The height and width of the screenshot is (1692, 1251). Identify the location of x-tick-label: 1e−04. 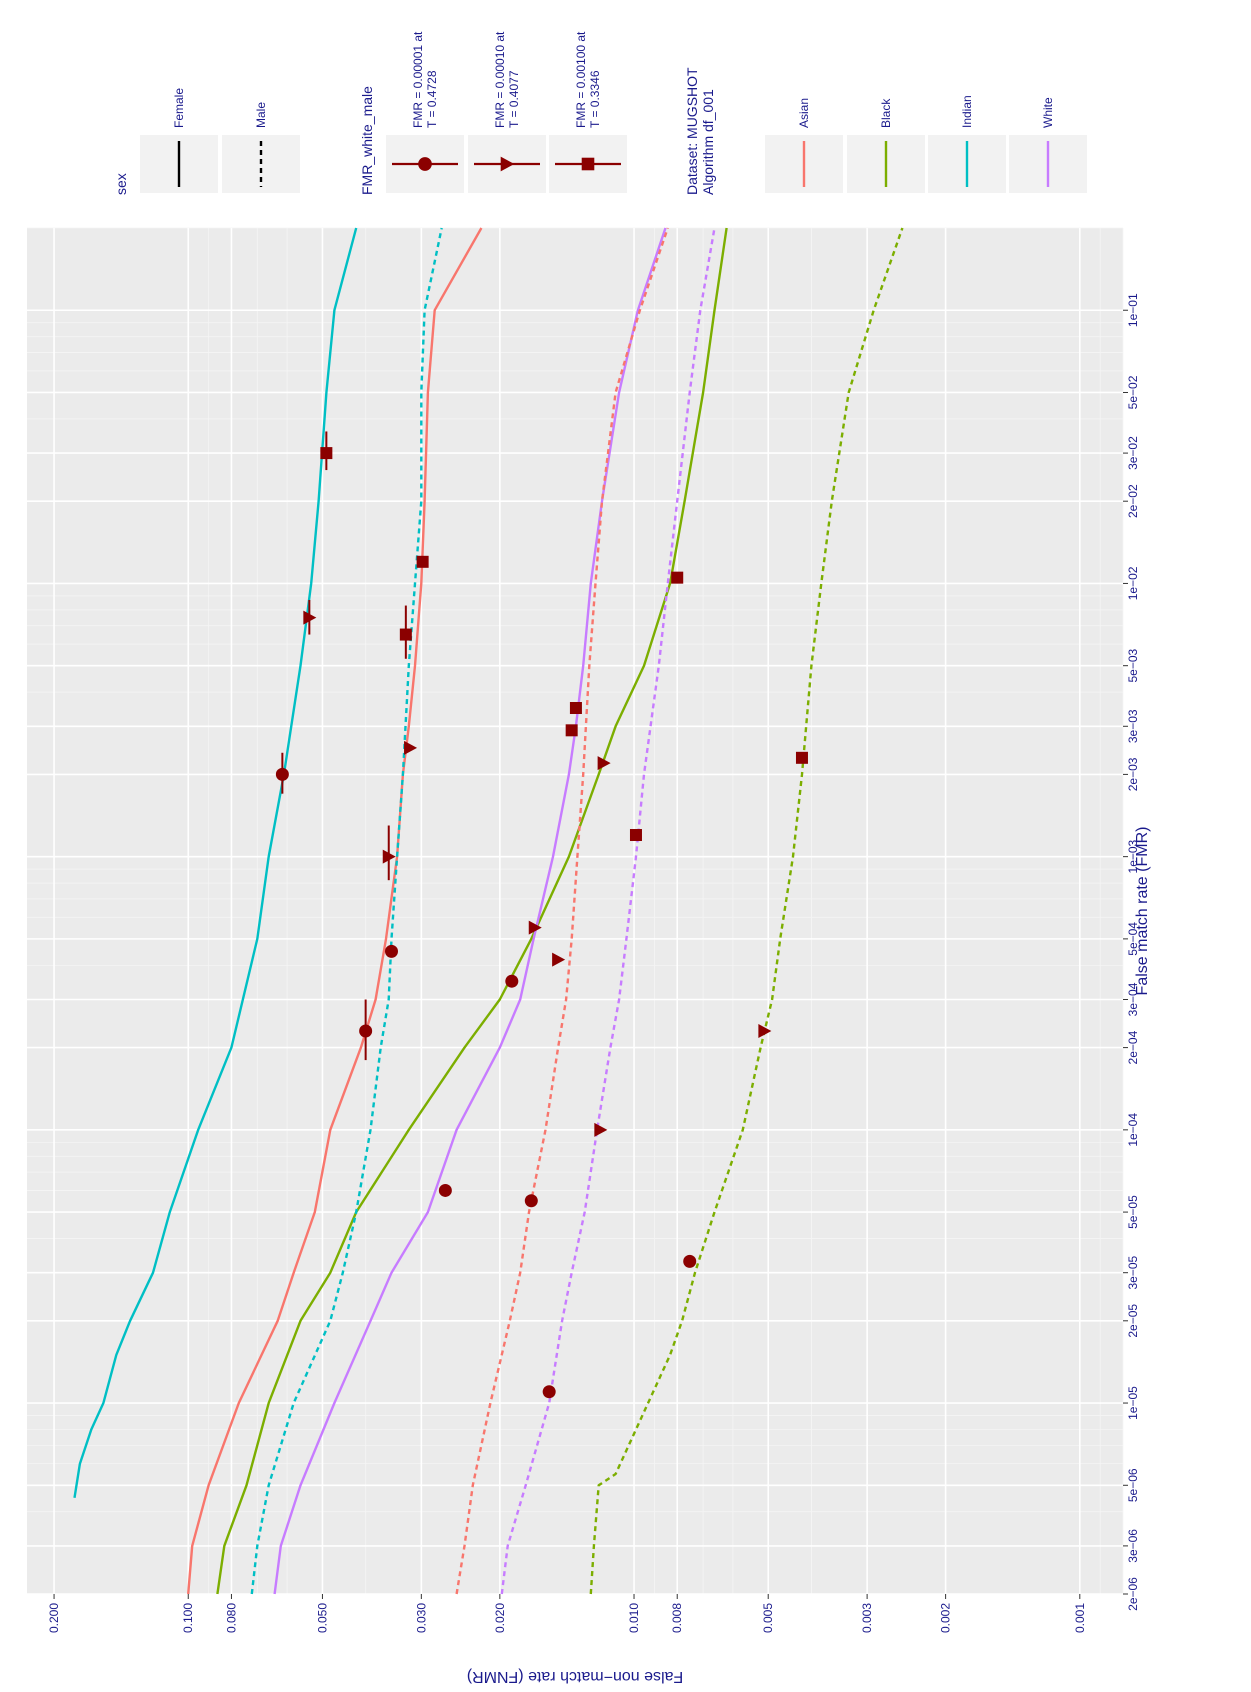
(1133, 1130).